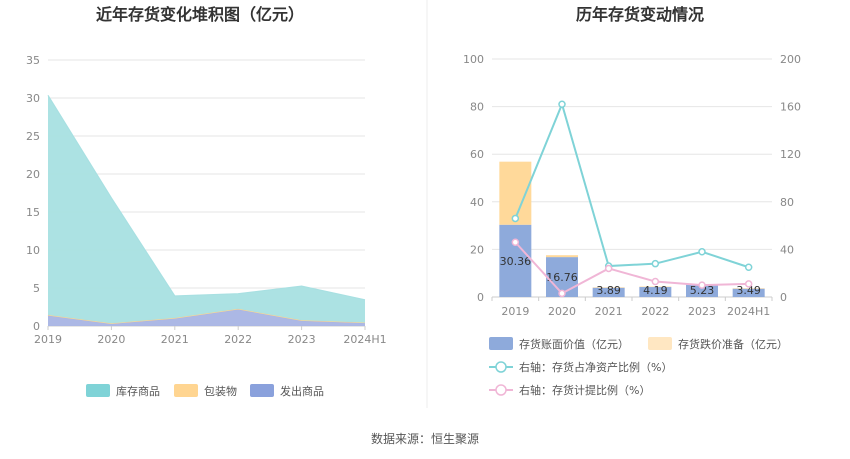 The height and width of the screenshot is (459, 850). I want to click on right-y-right-tick-label: 120, so click(790, 154).